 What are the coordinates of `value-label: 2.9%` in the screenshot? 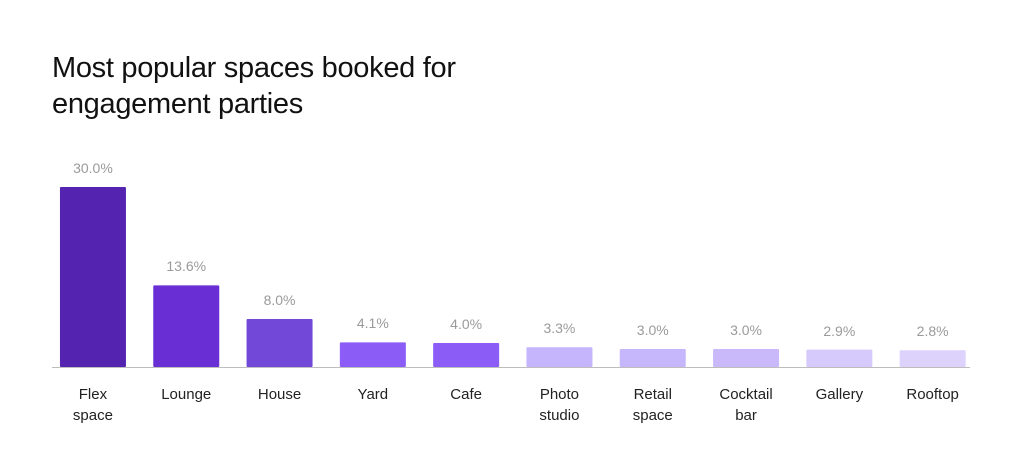 It's located at (839, 330).